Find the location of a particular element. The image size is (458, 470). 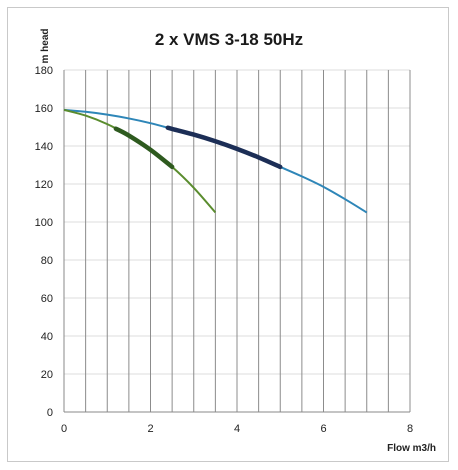

x-tick-label: 8 is located at coordinates (410, 429).